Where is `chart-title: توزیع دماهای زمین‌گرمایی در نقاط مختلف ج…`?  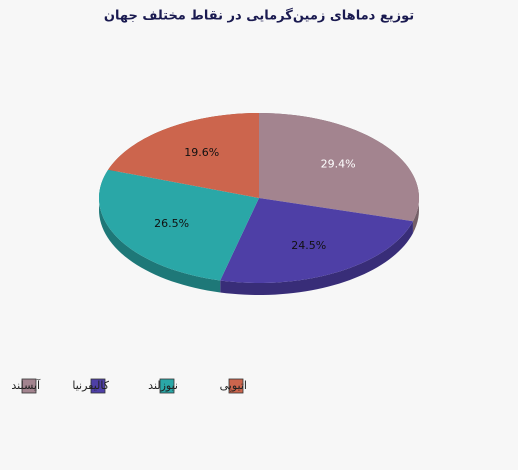 chart-title: توزیع دماهای زمین‌گرمایی در نقاط مختلف ج… is located at coordinates (259, 16).